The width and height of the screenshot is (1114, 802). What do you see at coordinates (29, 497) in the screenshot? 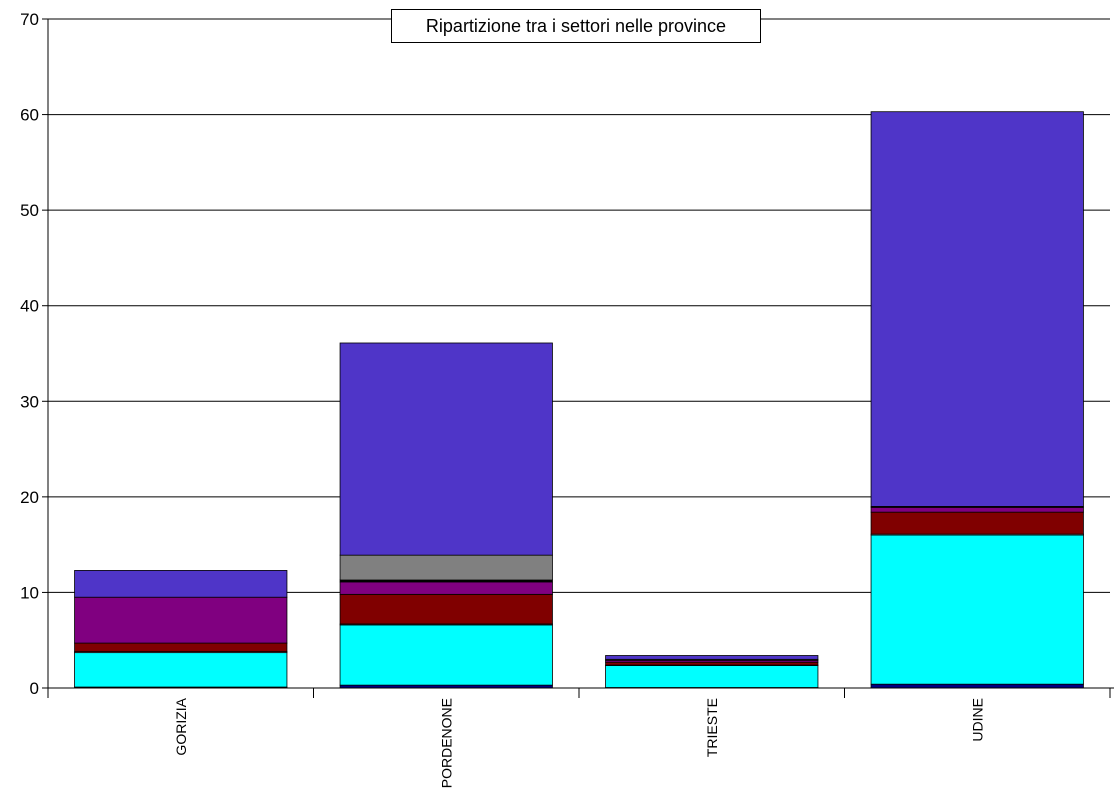
I see `y-tick-label: 20` at bounding box center [29, 497].